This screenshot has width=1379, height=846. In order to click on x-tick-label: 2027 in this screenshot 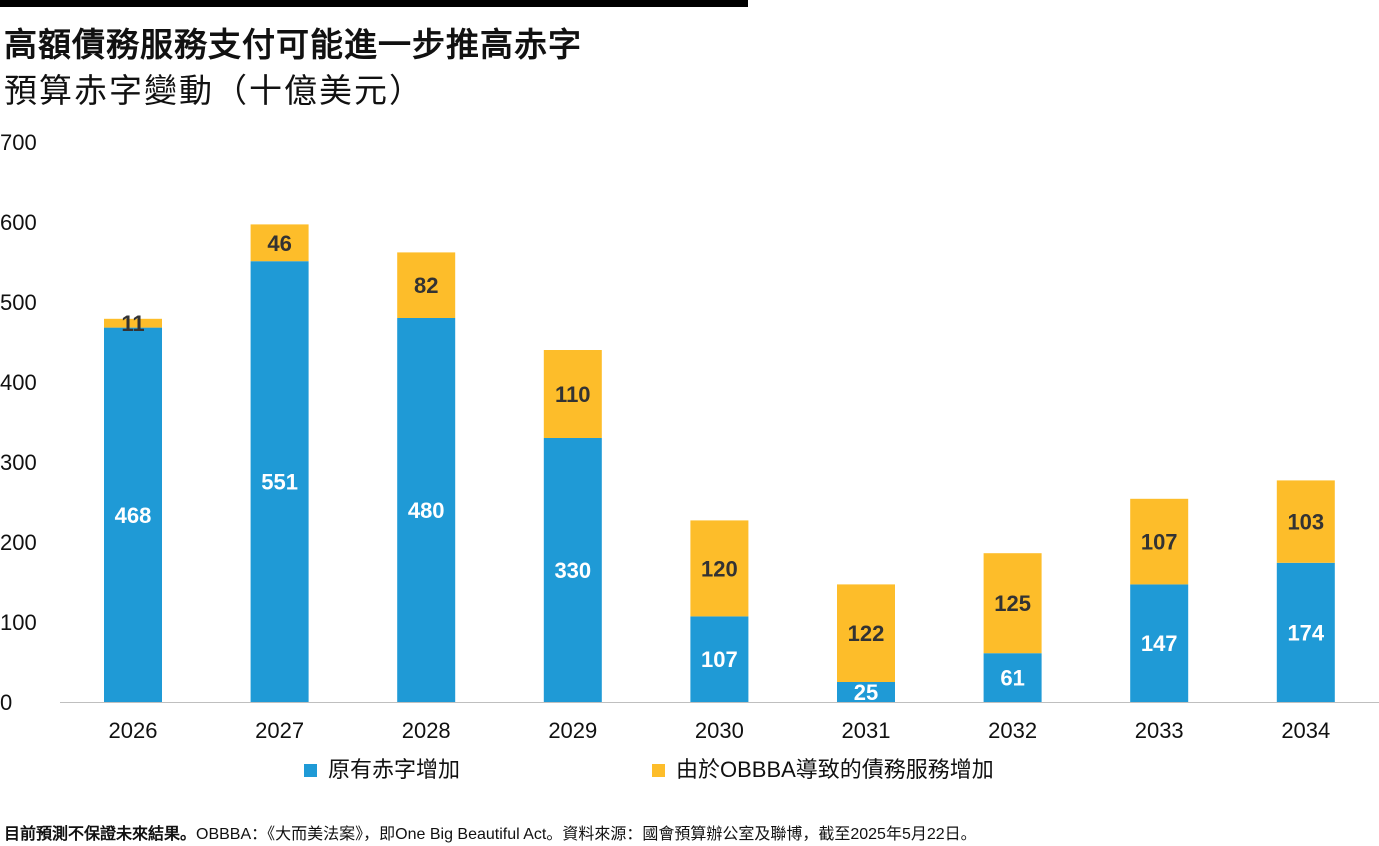, I will do `click(279, 730)`.